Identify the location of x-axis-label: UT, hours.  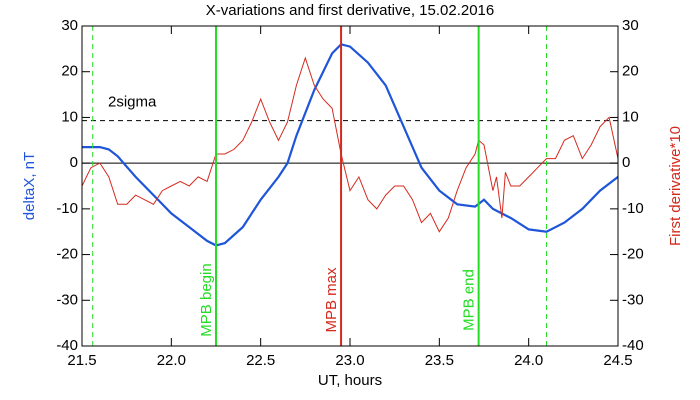
(350, 380).